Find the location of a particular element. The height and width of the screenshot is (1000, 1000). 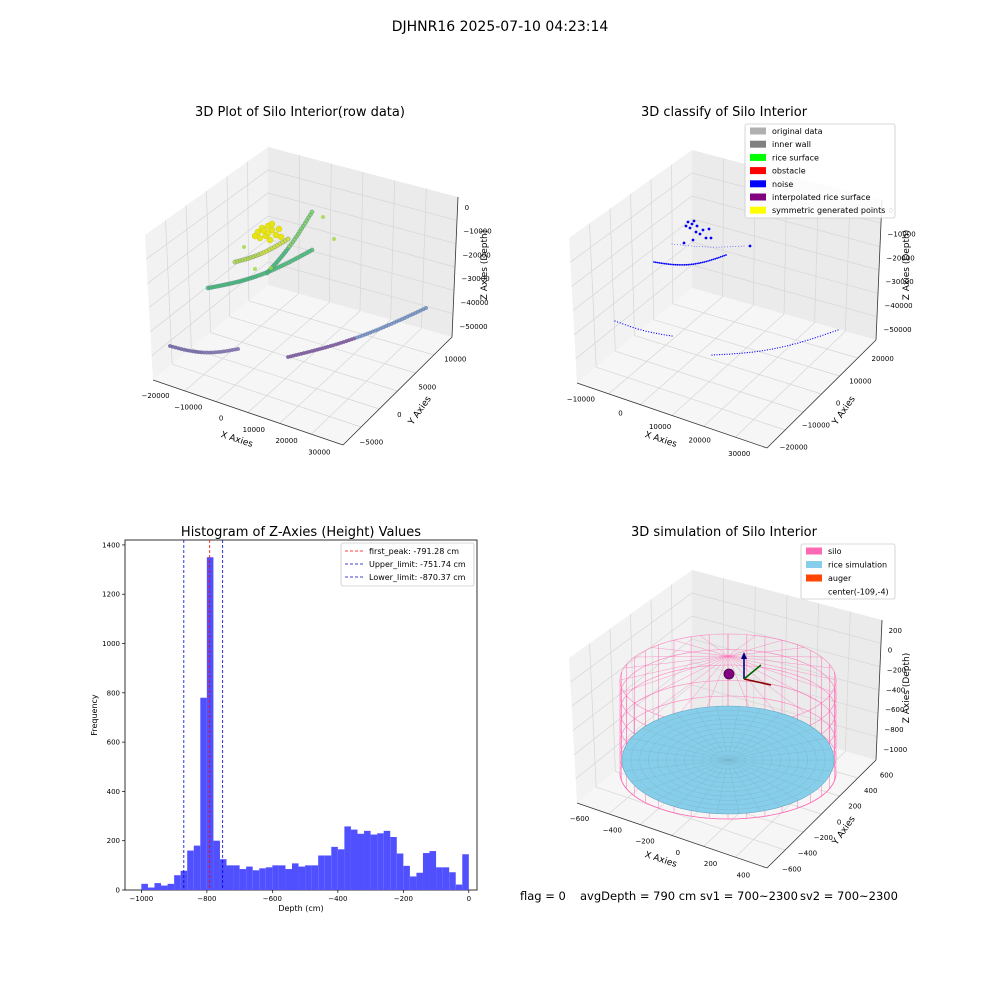

z-tick-label: −50000 is located at coordinates (897, 330).